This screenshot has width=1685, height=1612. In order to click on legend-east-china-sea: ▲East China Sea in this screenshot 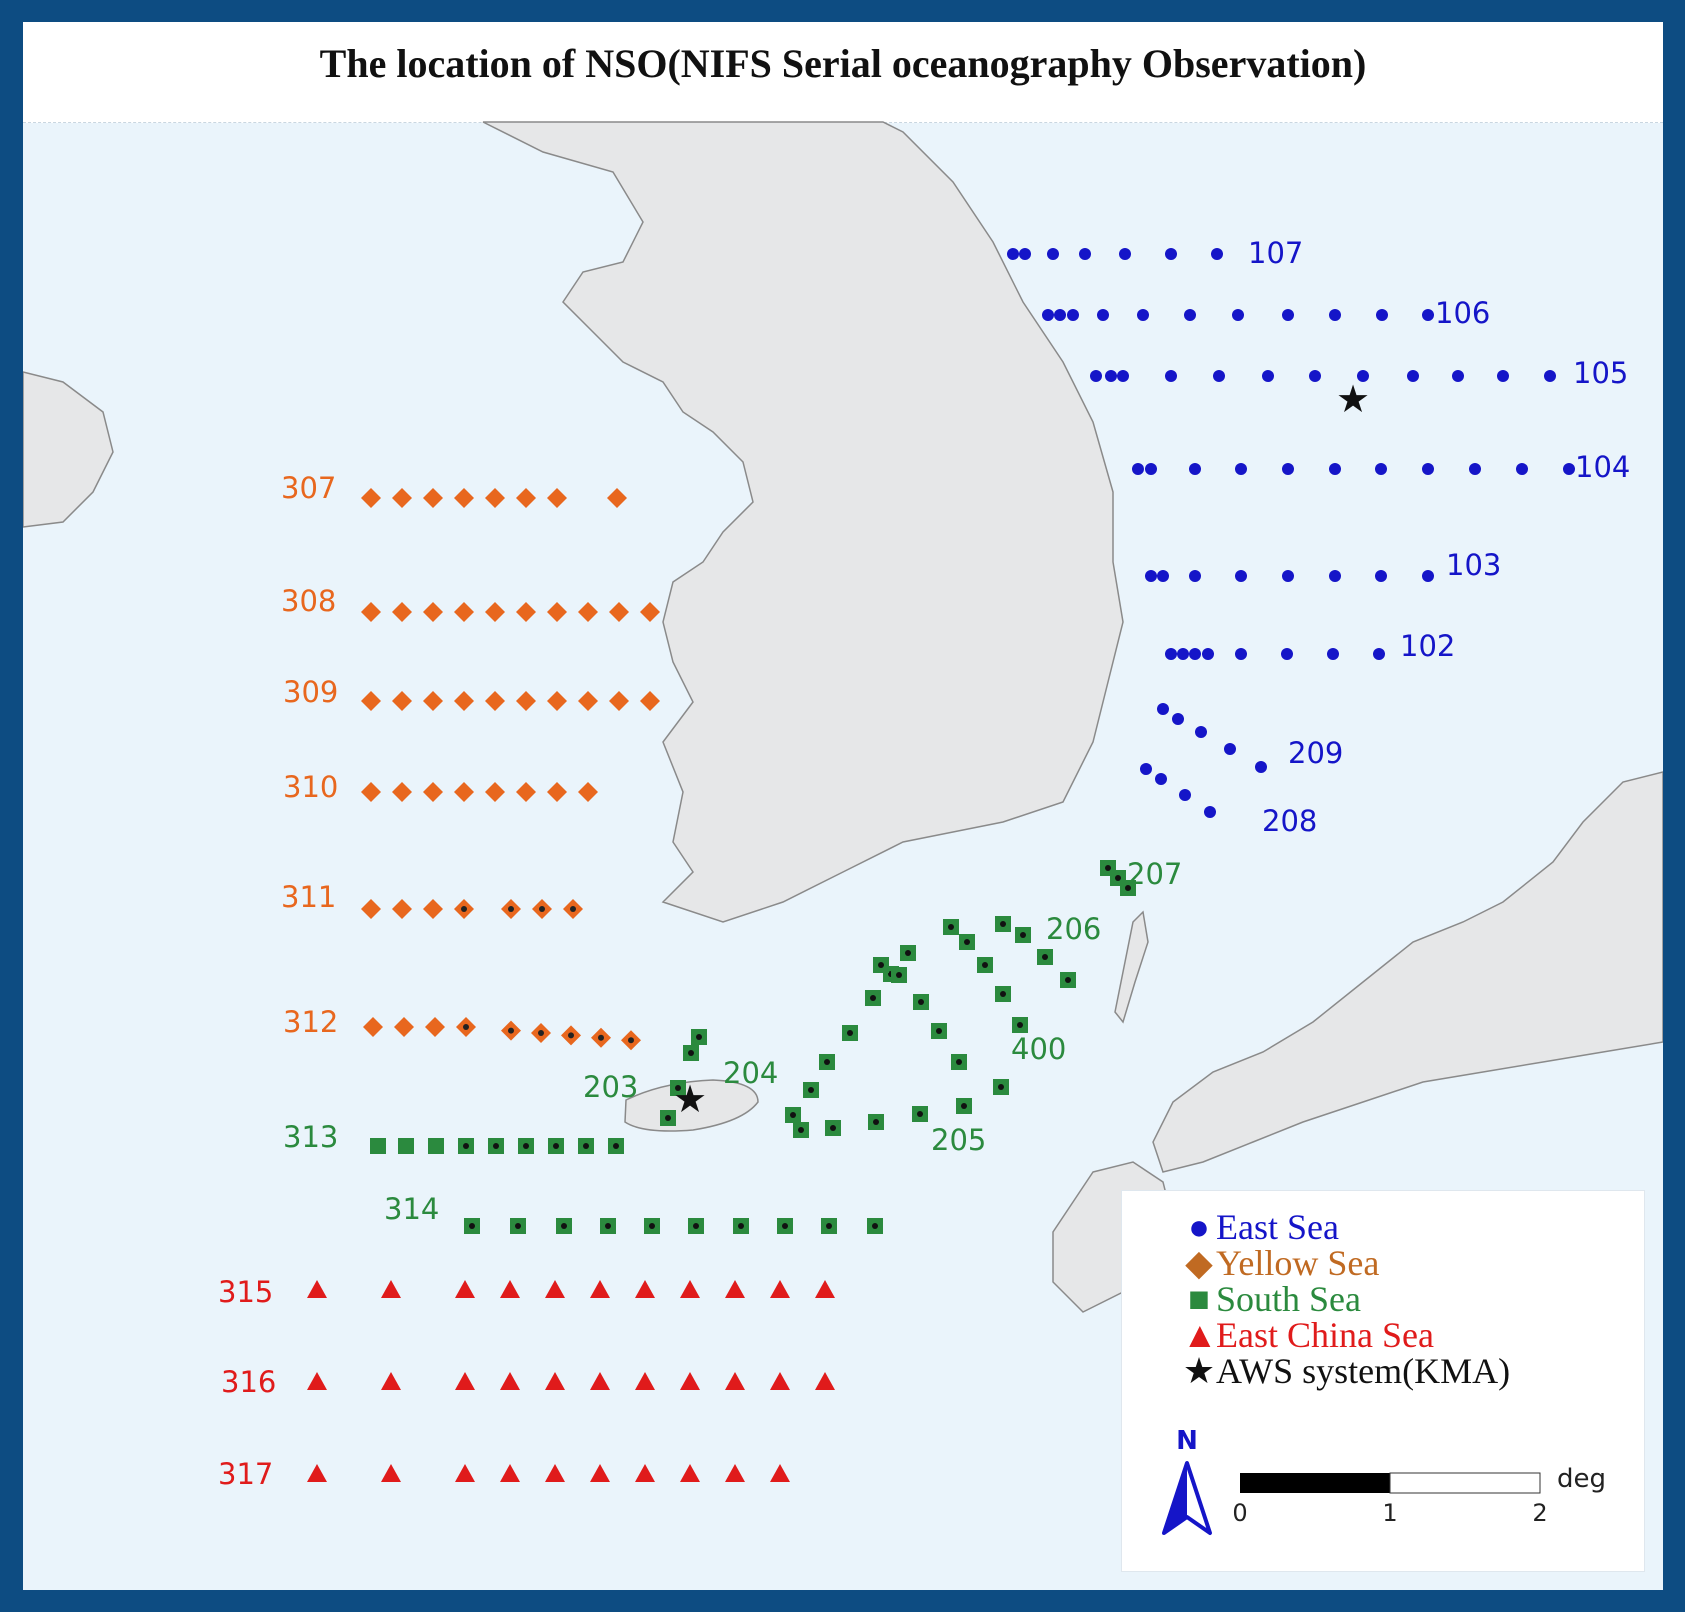, I will do `click(1308, 1335)`.